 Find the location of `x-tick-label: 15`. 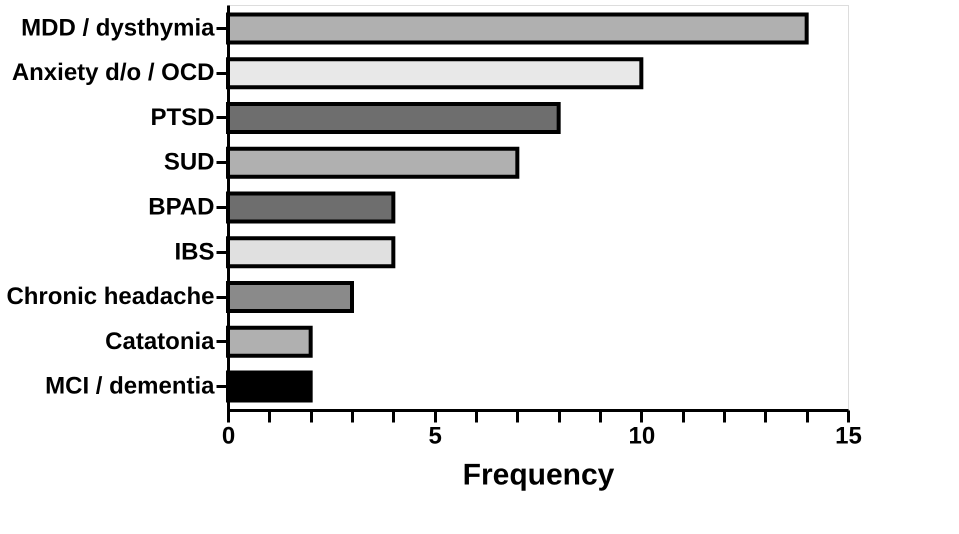

x-tick-label: 15 is located at coordinates (848, 436).